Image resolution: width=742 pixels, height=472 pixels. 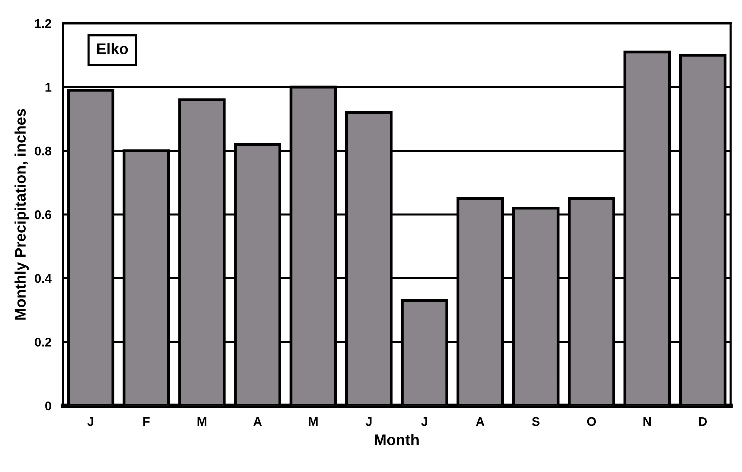 What do you see at coordinates (43, 215) in the screenshot?
I see `y-tick-label: 0.6` at bounding box center [43, 215].